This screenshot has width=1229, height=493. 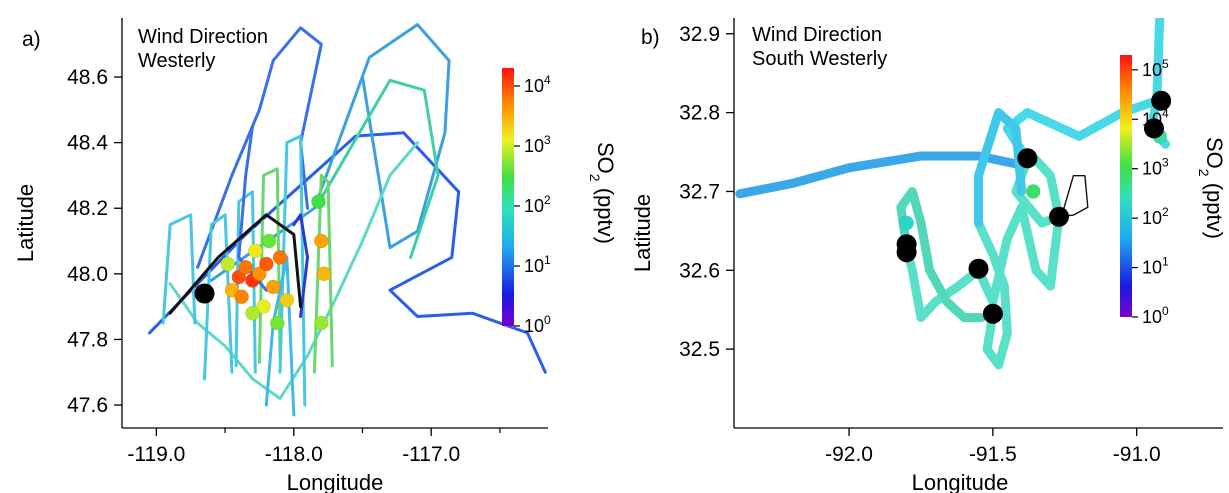 I want to click on panel-a-x-ticks: -119.0 -118.0 -117.0, so click(x=314, y=447).